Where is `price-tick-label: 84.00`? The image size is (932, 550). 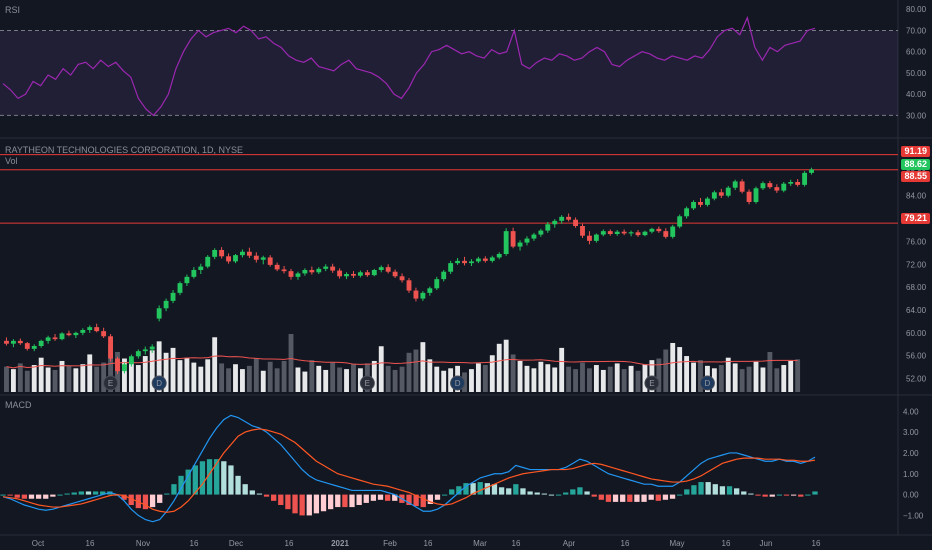 price-tick-label: 84.00 is located at coordinates (916, 196).